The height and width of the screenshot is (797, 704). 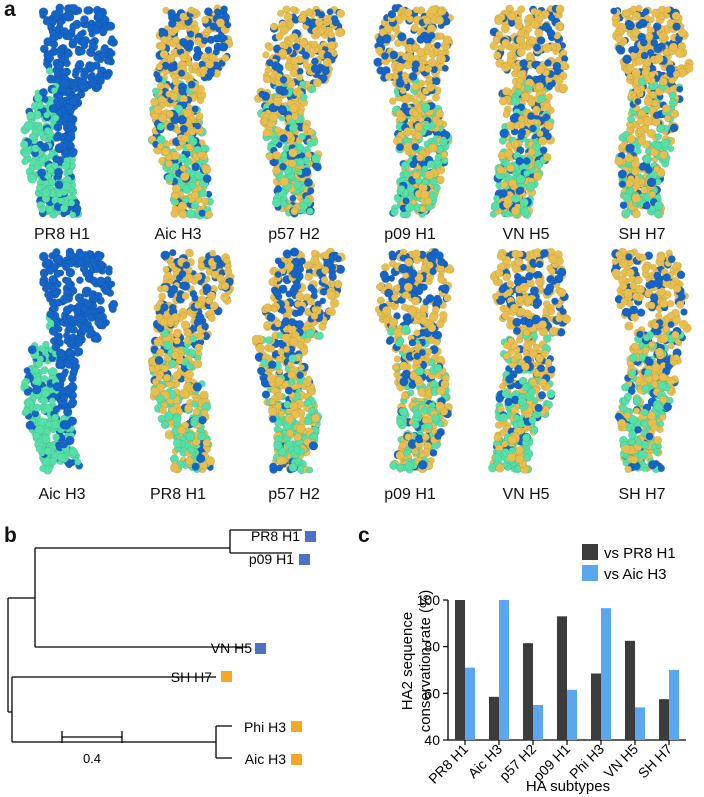 I want to click on chart-legend: vs PR8 H1 vs Aic H3, so click(x=629, y=563).